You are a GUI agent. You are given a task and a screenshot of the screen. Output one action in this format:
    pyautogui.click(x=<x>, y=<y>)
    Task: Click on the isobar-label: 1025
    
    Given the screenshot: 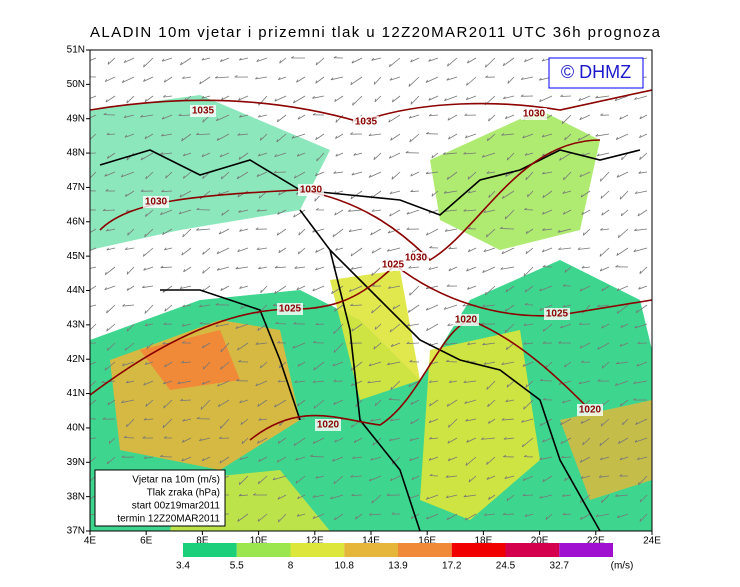 What is the action you would take?
    pyautogui.click(x=557, y=314)
    